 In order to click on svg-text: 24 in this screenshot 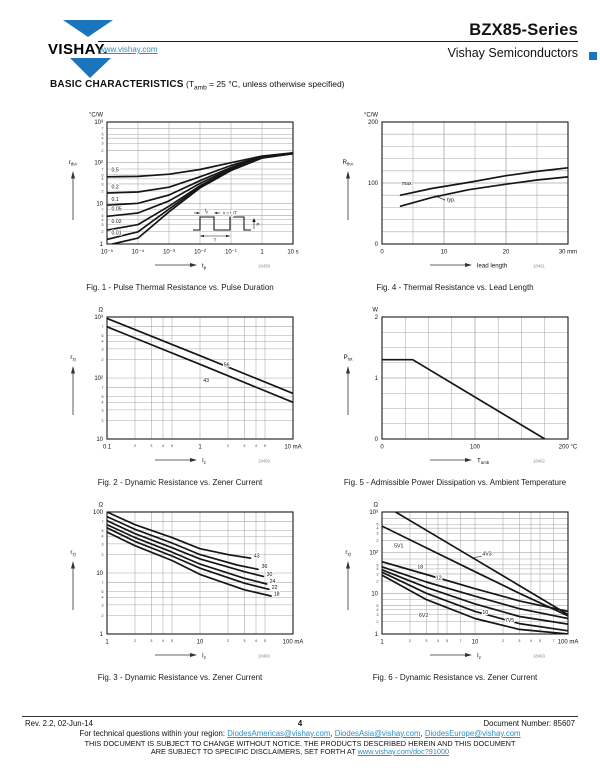, I will do `click(273, 582)`.